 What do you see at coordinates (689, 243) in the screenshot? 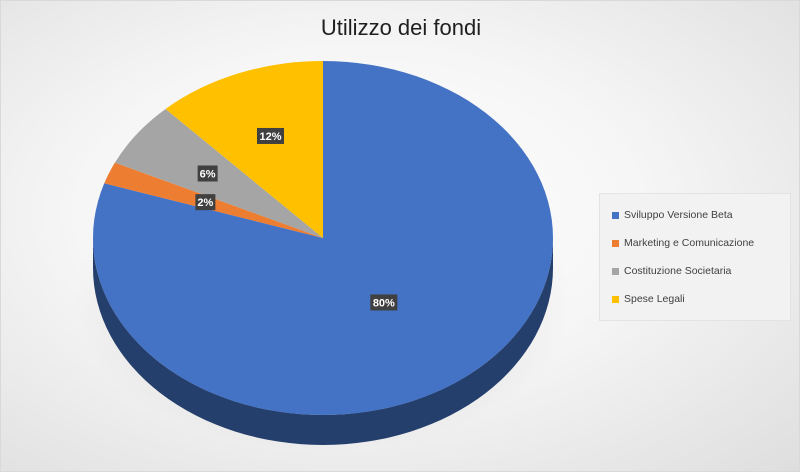
I see `legend-label: Marketing e Comunicazione` at bounding box center [689, 243].